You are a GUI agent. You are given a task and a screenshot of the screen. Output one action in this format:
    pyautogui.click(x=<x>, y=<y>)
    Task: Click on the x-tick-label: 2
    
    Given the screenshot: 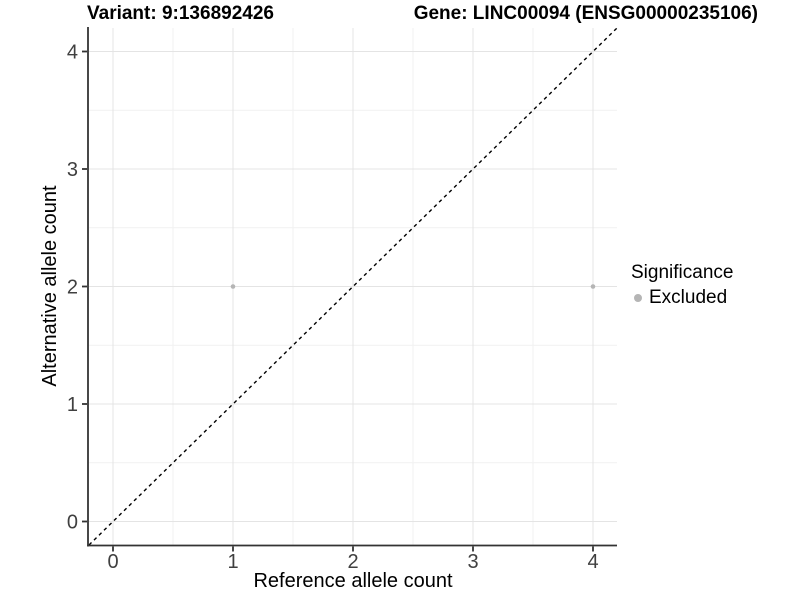 What is the action you would take?
    pyautogui.click(x=352, y=562)
    